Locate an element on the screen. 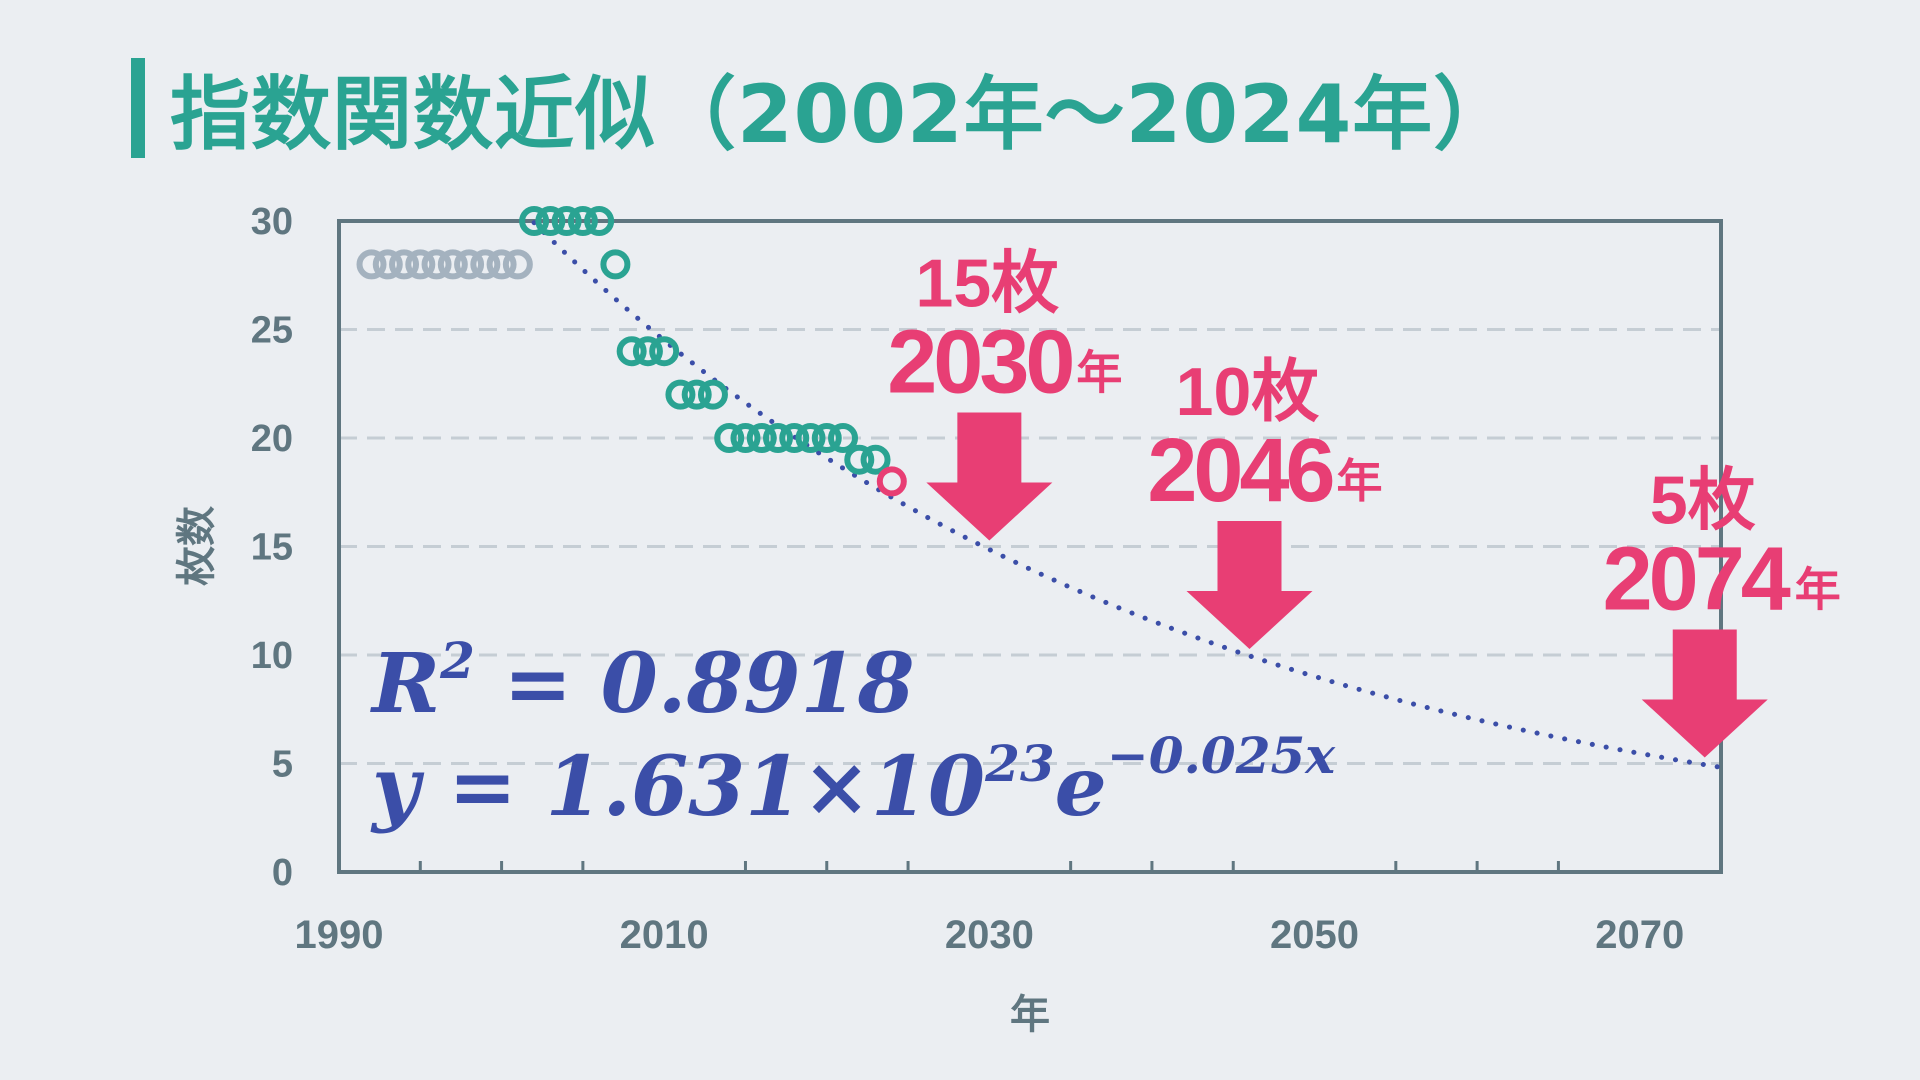 This screenshot has height=1080, width=1920. title-accent-bar is located at coordinates (138, 108).